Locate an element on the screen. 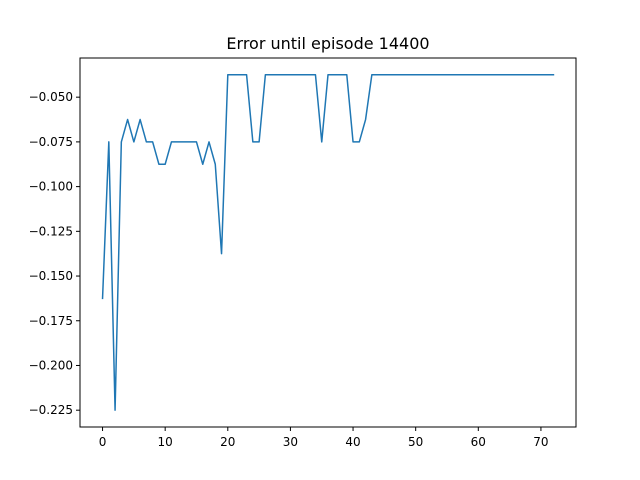 The image size is (640, 480). y-tick-label: −0.150 is located at coordinates (51, 276).